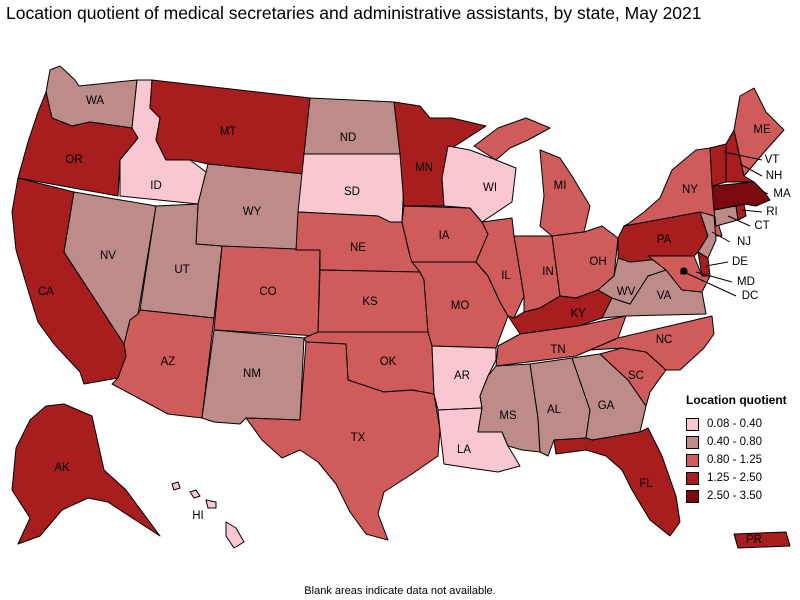  I want to click on state-label-nm: NM, so click(252, 374).